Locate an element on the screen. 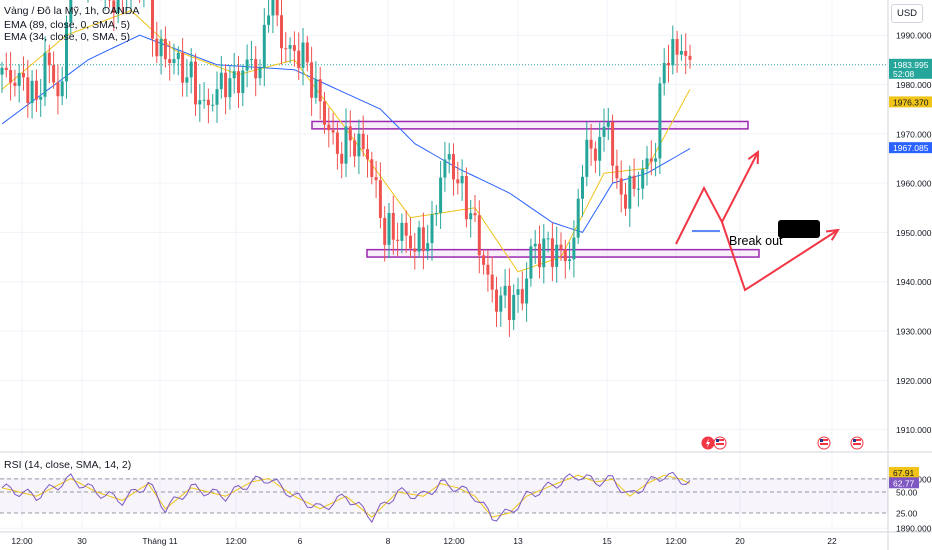 This screenshot has width=932, height=550. rsi-tick-label: 50.00 is located at coordinates (907, 493).